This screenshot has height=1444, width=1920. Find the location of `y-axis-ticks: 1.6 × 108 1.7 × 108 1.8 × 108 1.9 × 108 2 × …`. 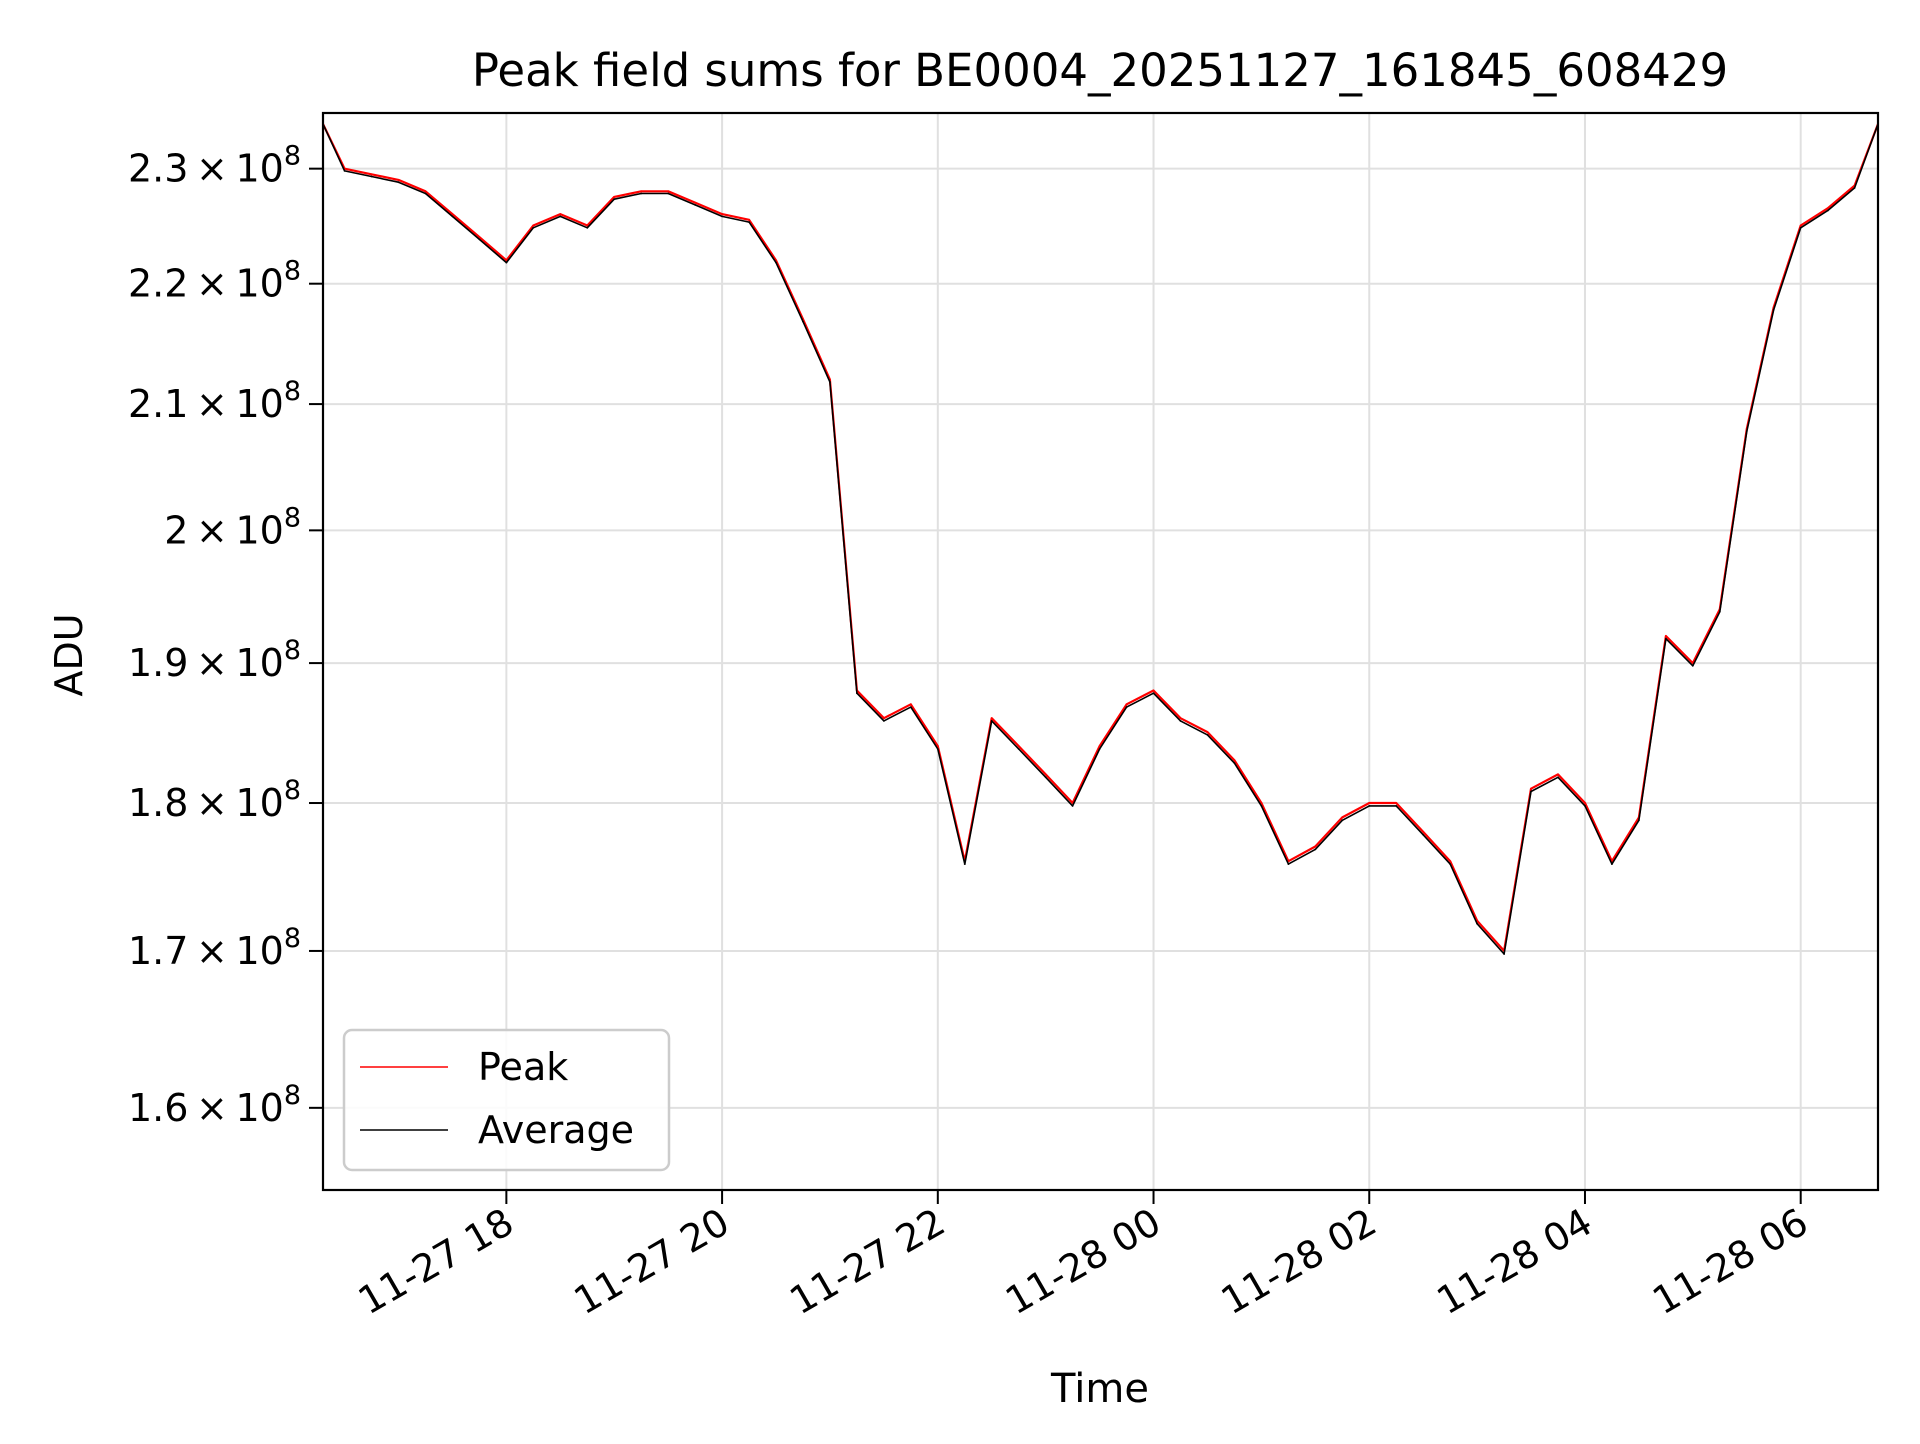

y-axis-ticks: 1.6 × 108 1.7 × 108 1.8 × 108 1.9 × 108 2 × … is located at coordinates (225, 635).